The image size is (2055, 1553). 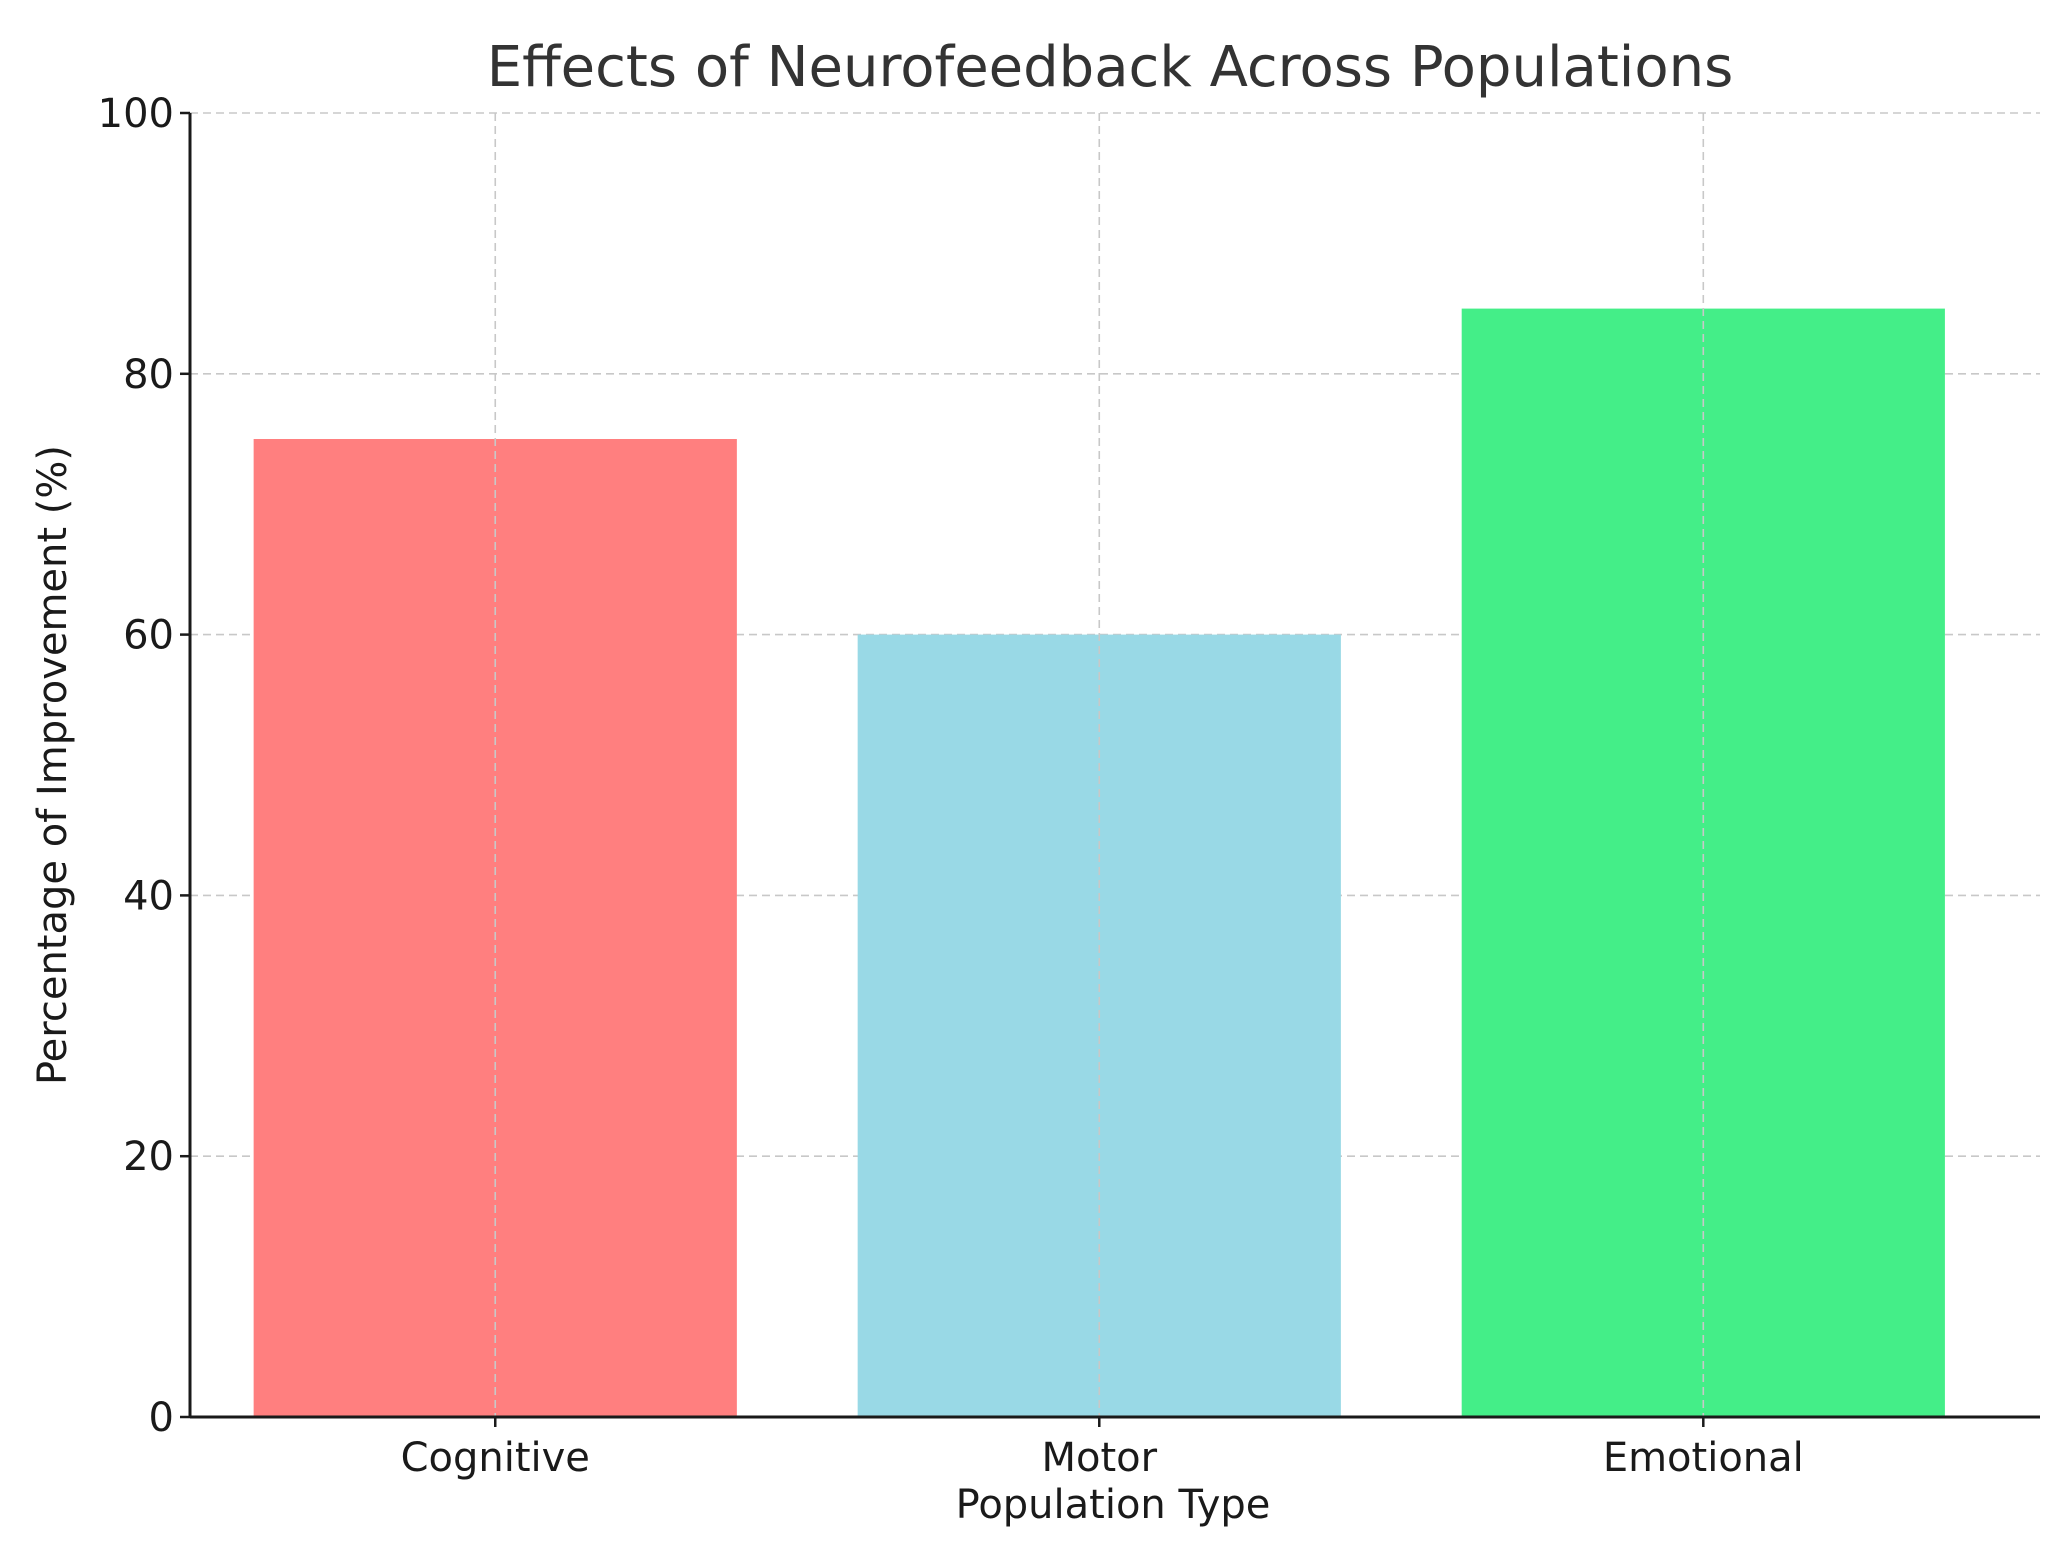 I want to click on x-ticks: Cognitive Motor Emotional, so click(x=1102, y=1449).